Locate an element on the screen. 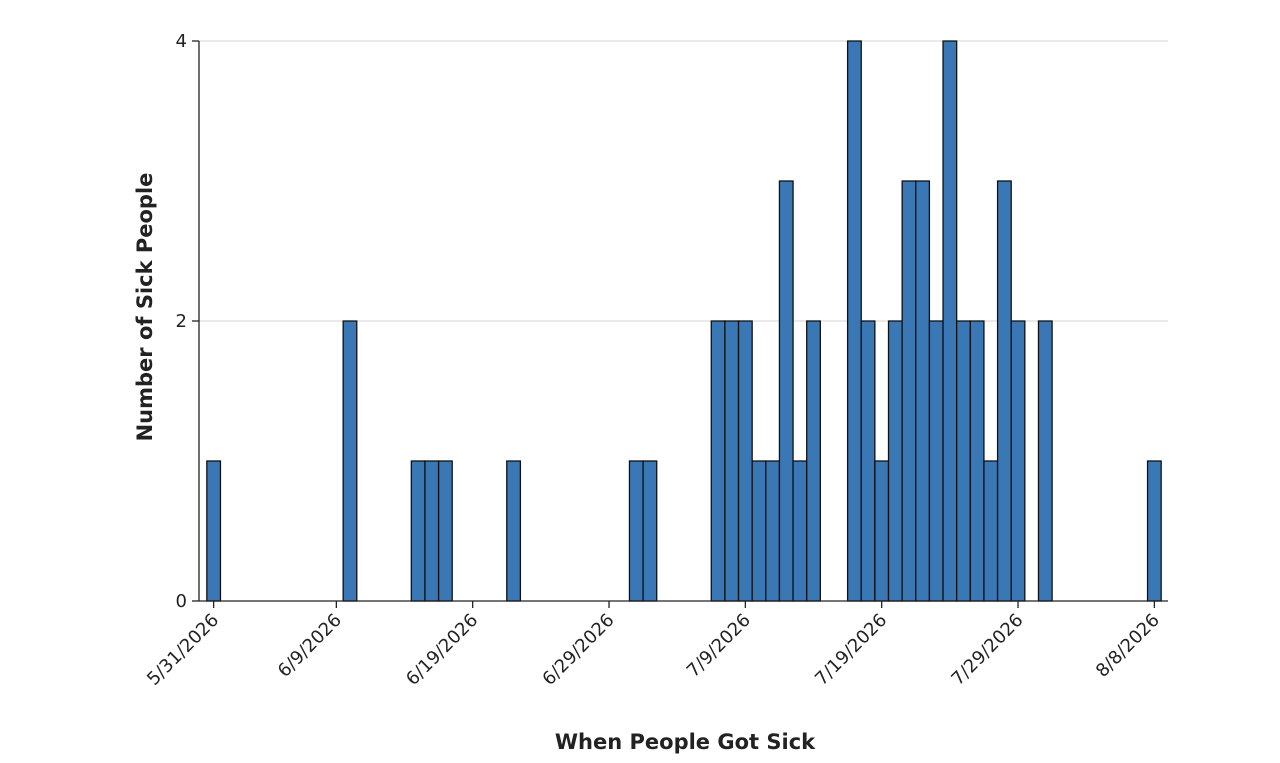  y-ticks: 0 2 4 is located at coordinates (187, 321).